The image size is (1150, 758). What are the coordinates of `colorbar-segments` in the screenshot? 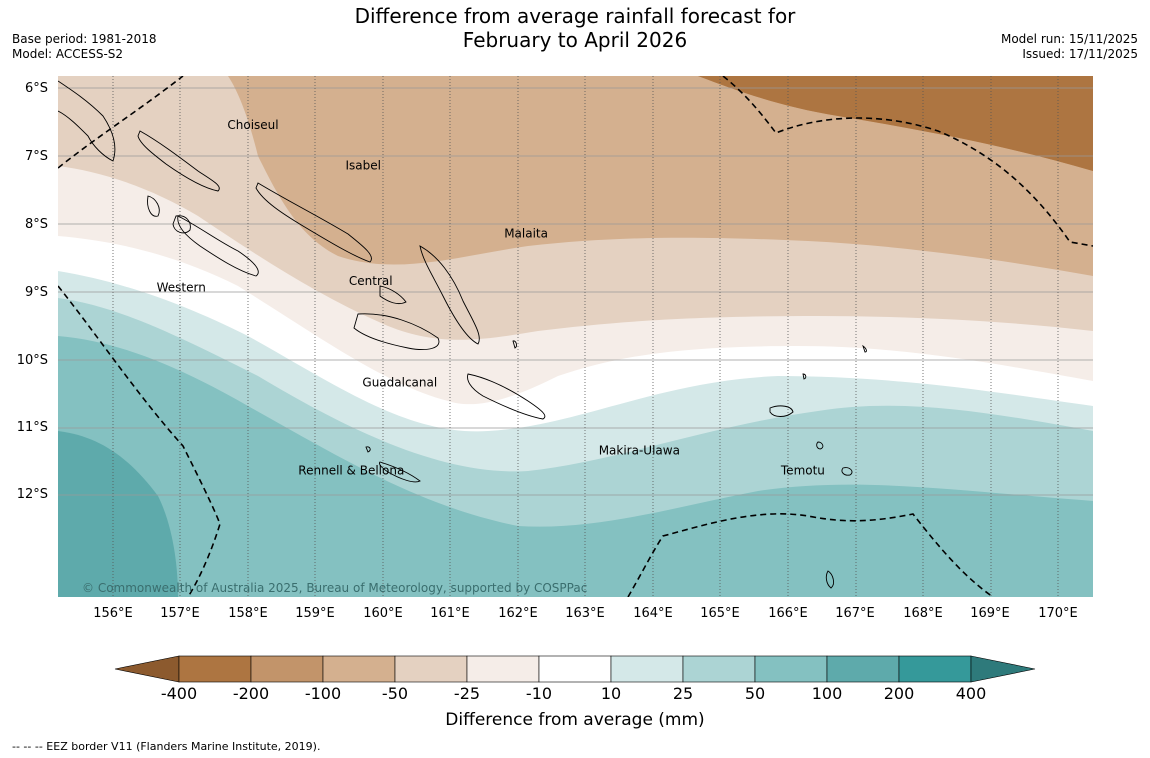 It's located at (575, 669).